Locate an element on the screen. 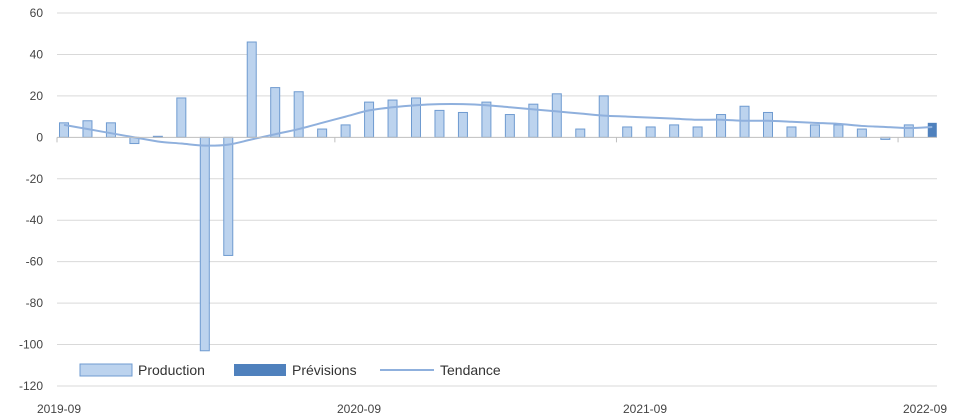 The height and width of the screenshot is (419, 954). trend-line-group is located at coordinates (498, 125).